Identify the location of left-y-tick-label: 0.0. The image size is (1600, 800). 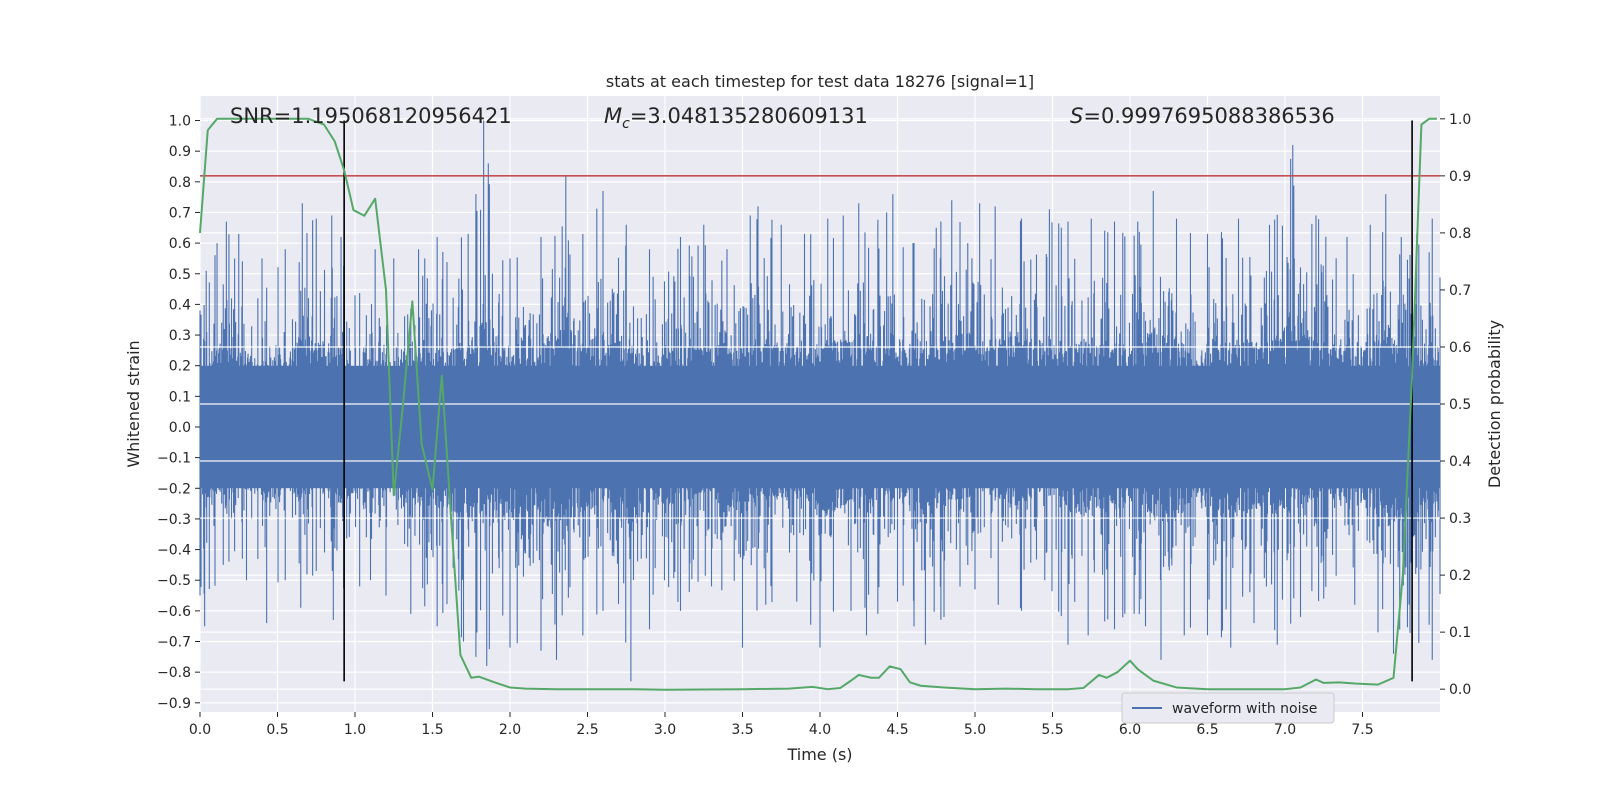
(180, 428).